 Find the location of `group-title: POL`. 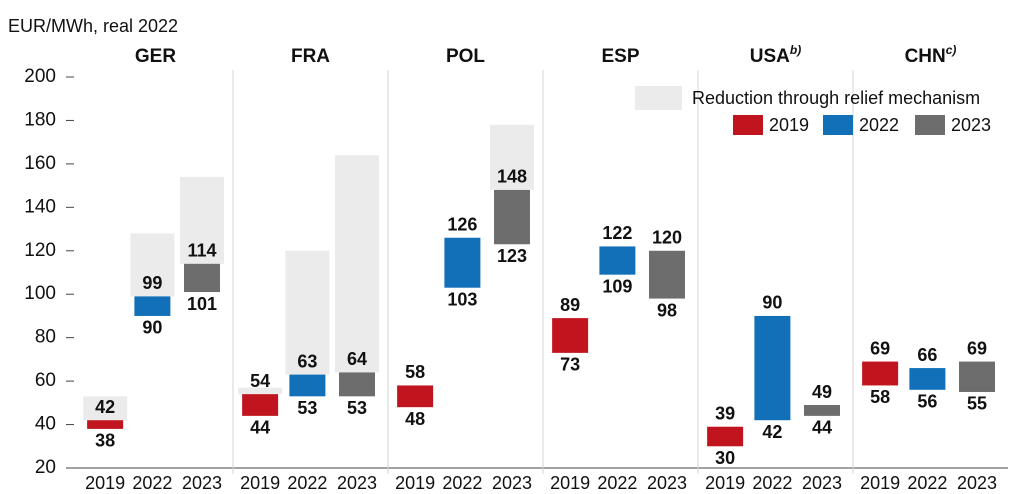

group-title: POL is located at coordinates (465, 56).